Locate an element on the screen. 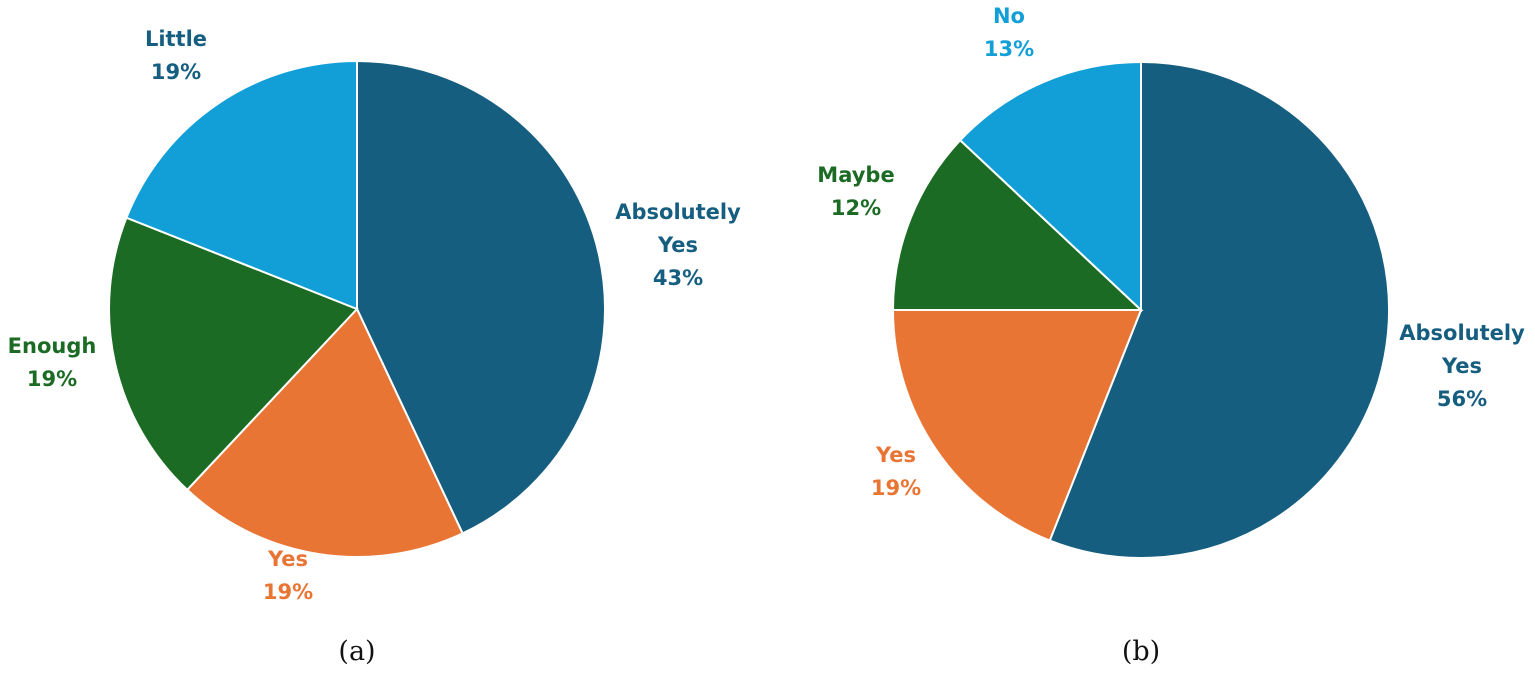 The height and width of the screenshot is (674, 1535). pie-b-slice-0-name: Absolutely is located at coordinates (1462, 333).